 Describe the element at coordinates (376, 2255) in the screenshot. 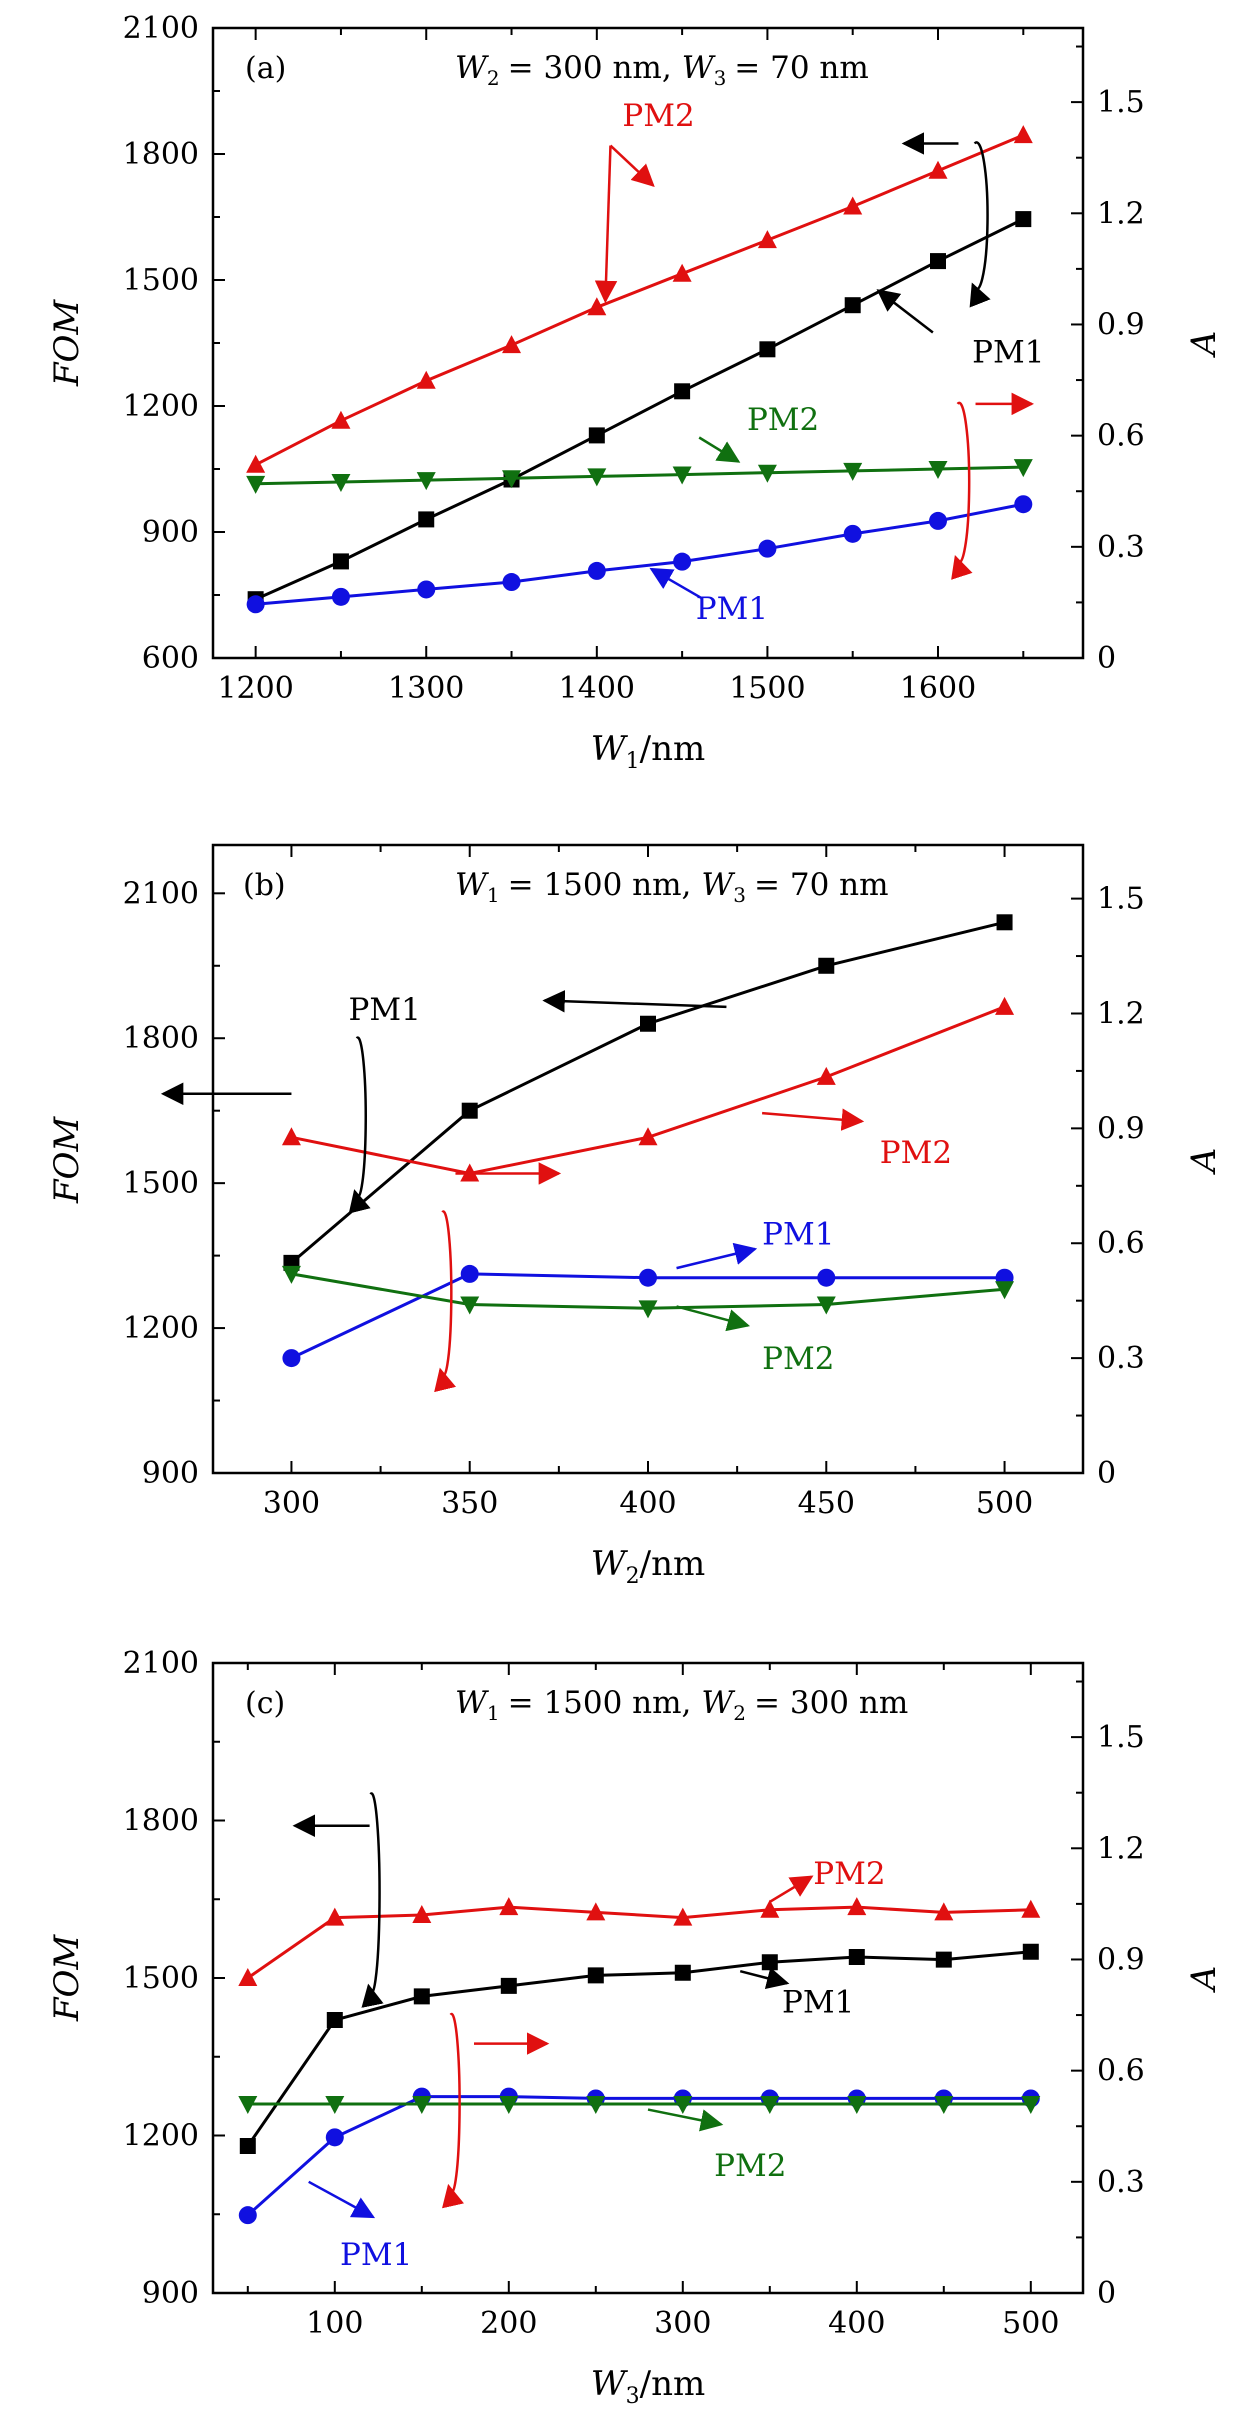

I see `series-annotation-label: PM1` at that location.